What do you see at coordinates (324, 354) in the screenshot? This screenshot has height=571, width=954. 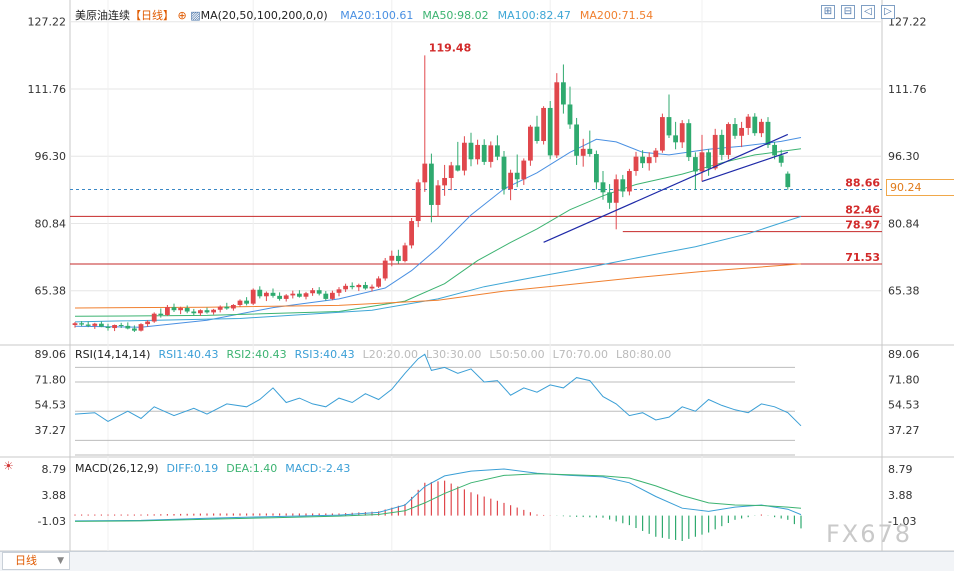 I see `rsi-legend-item: RSI3:40.43` at bounding box center [324, 354].